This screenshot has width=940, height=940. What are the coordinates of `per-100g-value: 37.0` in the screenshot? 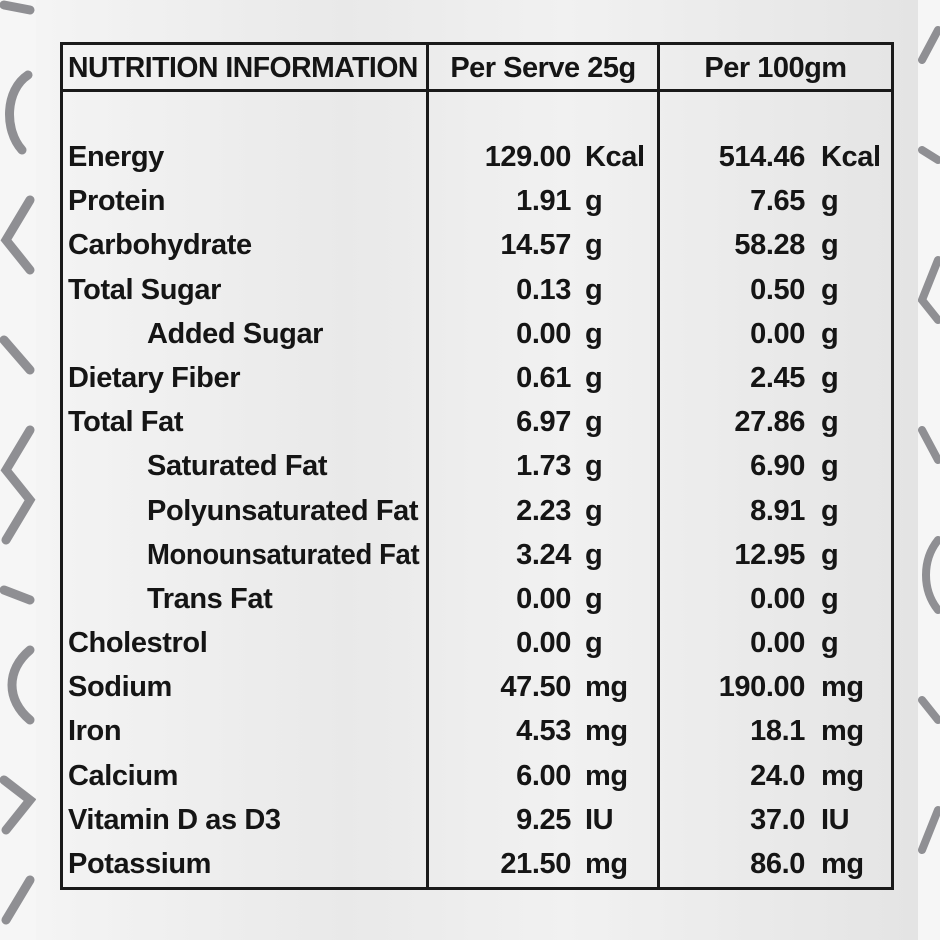 It's located at (777, 819).